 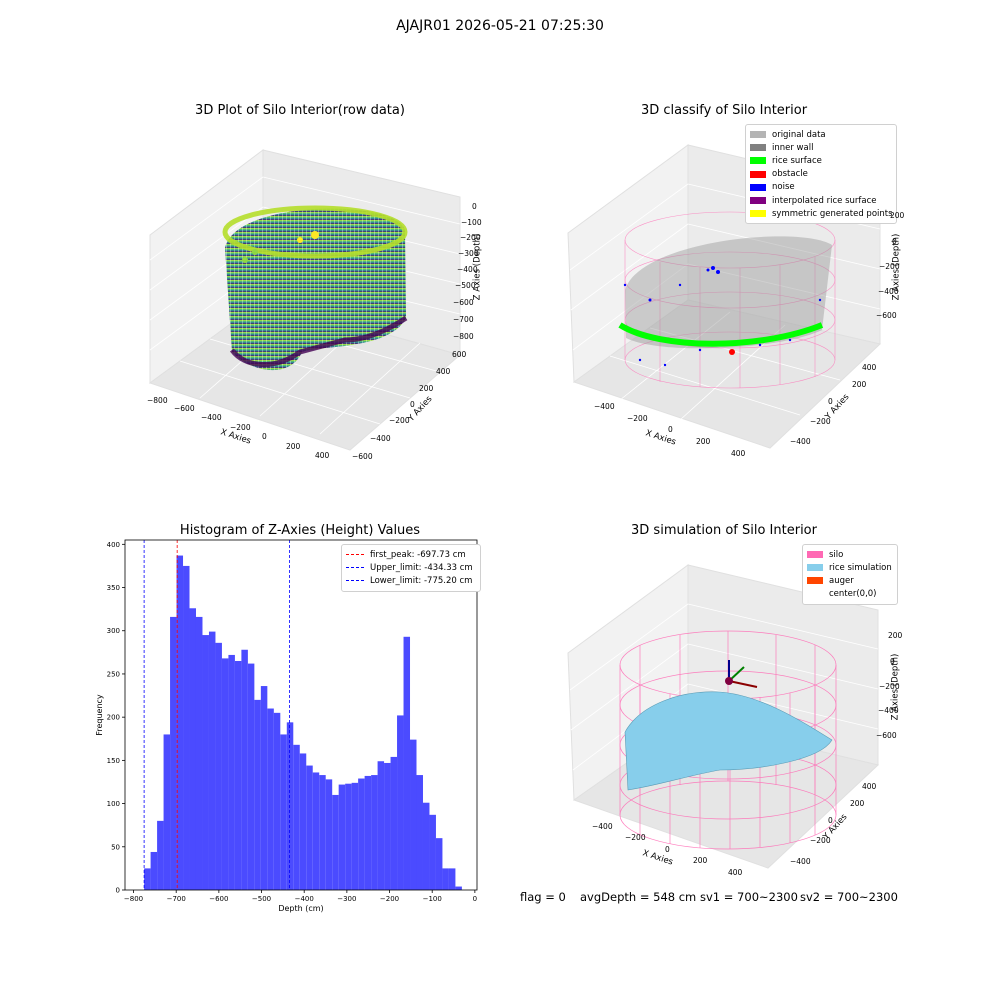 I want to click on p1-zlabel: Z Axies (Depth), so click(x=477, y=267).